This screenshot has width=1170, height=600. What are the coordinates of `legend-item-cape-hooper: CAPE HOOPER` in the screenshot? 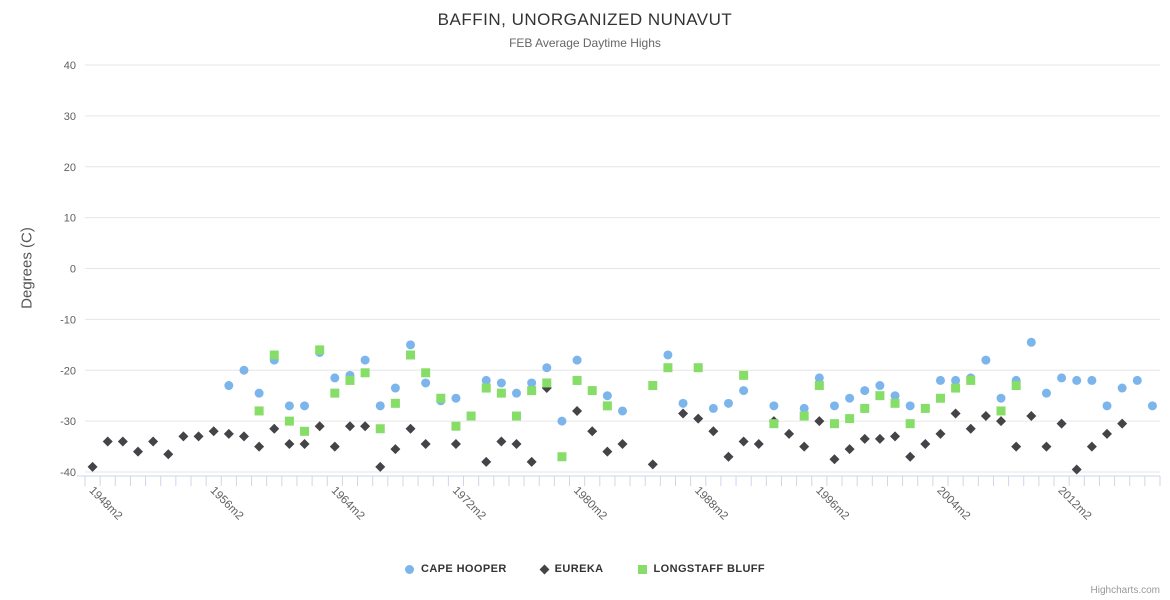 It's located at (455, 569).